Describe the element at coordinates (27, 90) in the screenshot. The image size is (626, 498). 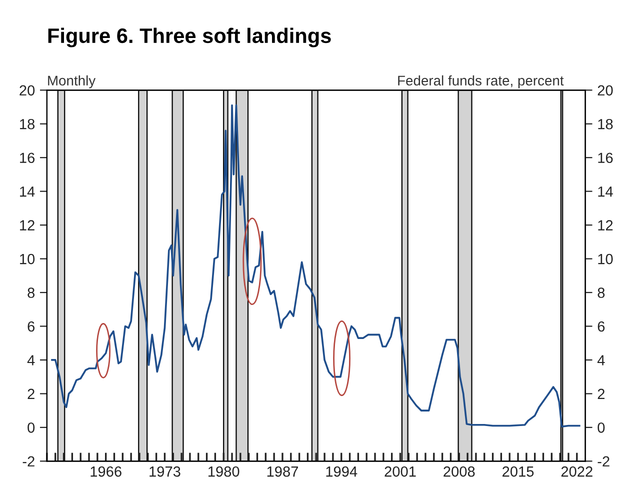
I see `y-tick-label: 20` at that location.